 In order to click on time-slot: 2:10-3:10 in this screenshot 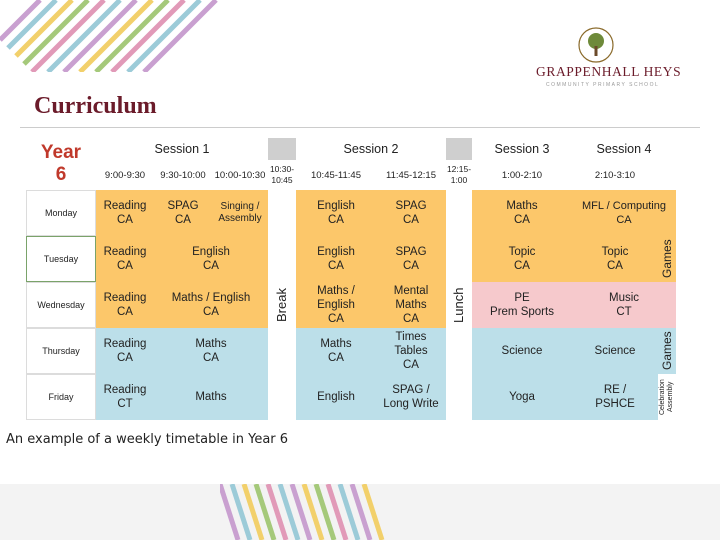, I will do `click(615, 175)`.